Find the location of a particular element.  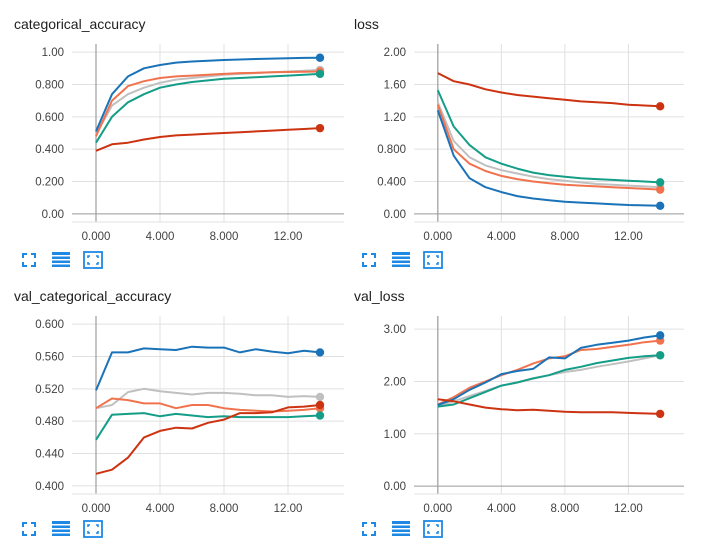

chart-title: val_loss is located at coordinates (379, 296).